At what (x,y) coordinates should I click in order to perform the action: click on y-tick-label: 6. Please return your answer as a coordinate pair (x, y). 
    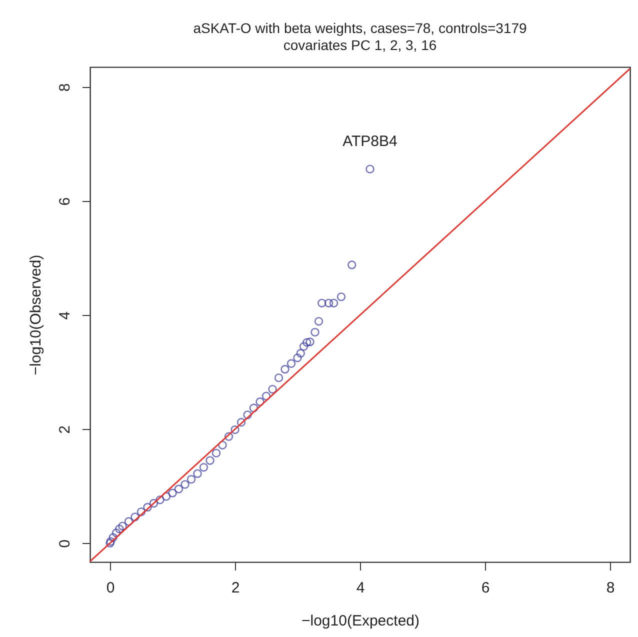
    Looking at the image, I should click on (65, 201).